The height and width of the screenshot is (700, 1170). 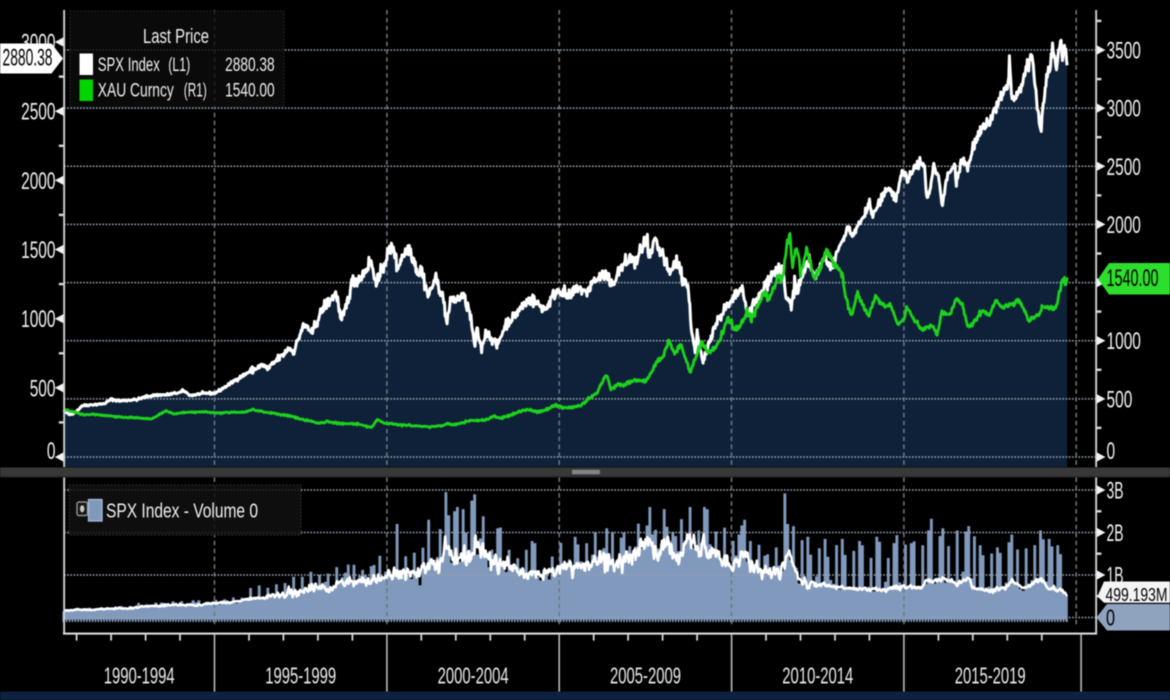 I want to click on svg-text: 2005-2009, so click(x=645, y=676).